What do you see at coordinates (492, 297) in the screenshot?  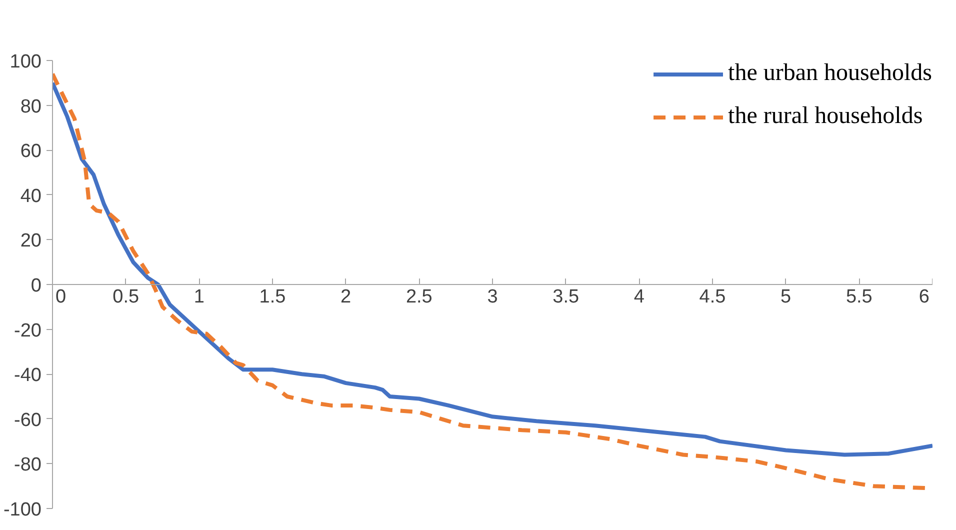 I see `x-tick-label: 3` at bounding box center [492, 297].